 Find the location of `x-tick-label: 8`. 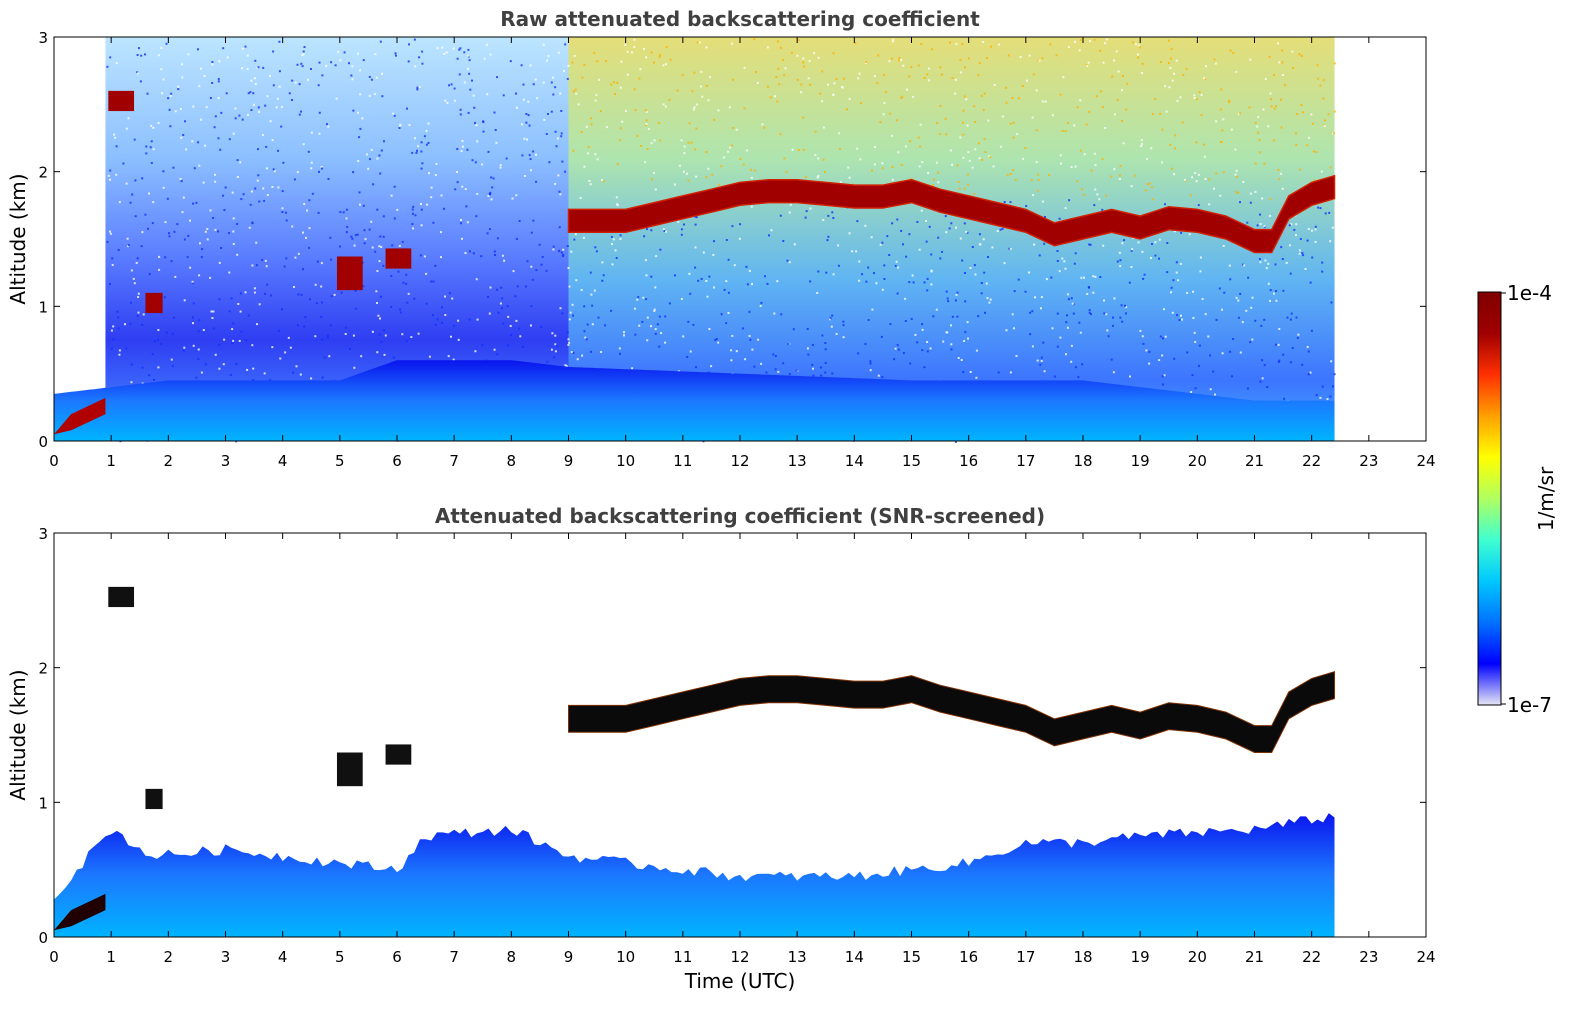

x-tick-label: 8 is located at coordinates (512, 461).